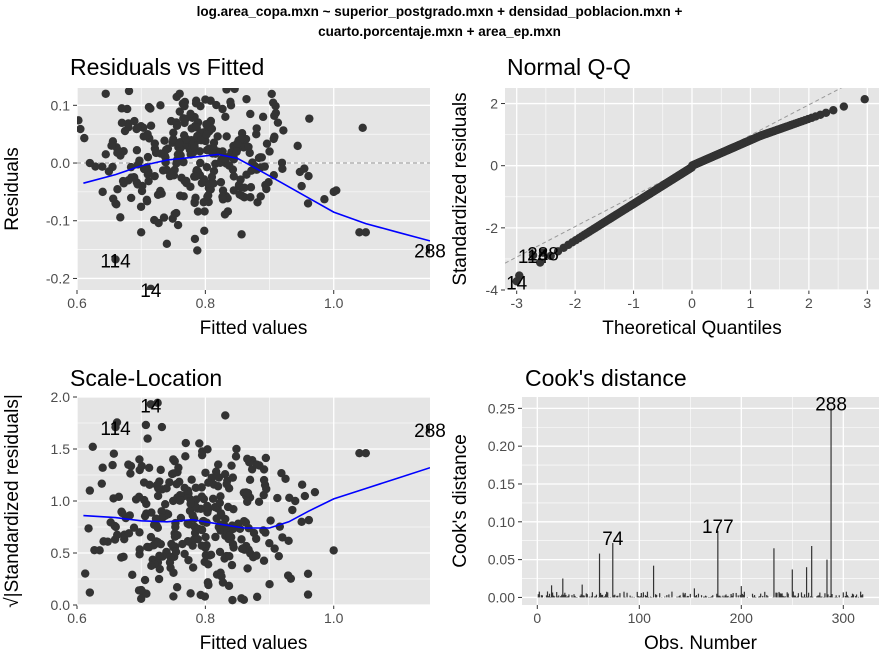 Image resolution: width=879 pixels, height=657 pixels. I want to click on panel-title: Cook's distance, so click(606, 378).